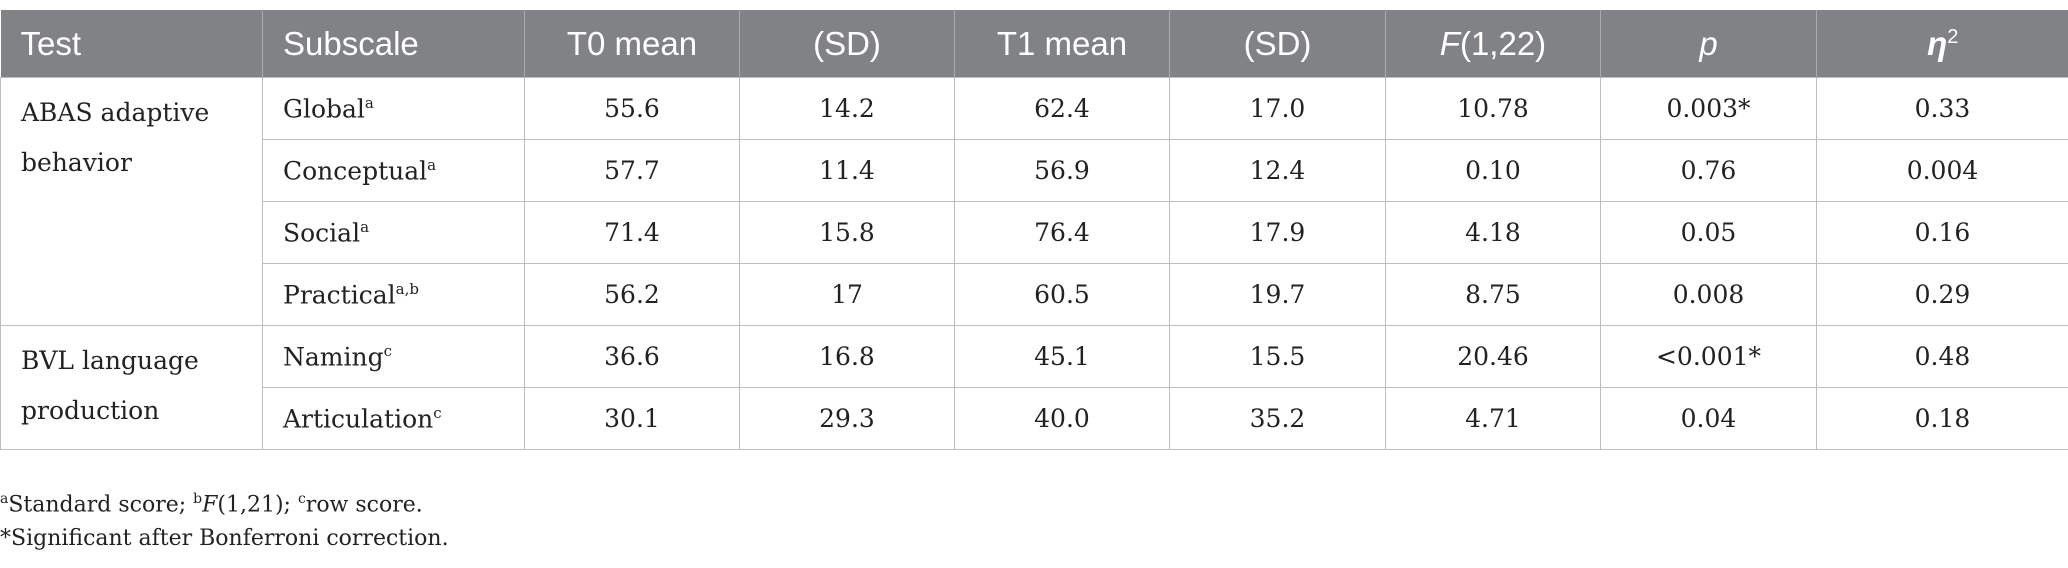  I want to click on eta-squared-cell: 0.29, so click(1942, 294).